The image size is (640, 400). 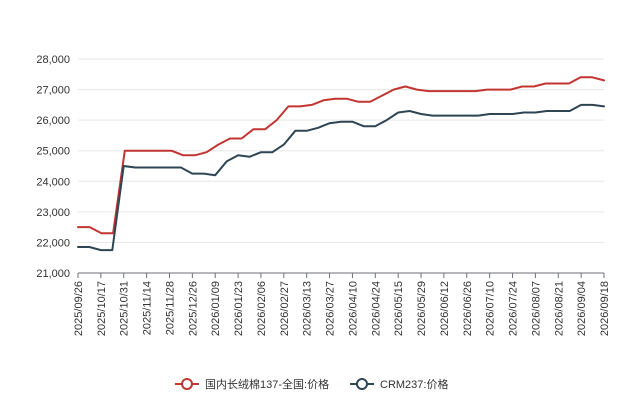 I want to click on x-tick-label: 2025/12/26, so click(x=193, y=308).